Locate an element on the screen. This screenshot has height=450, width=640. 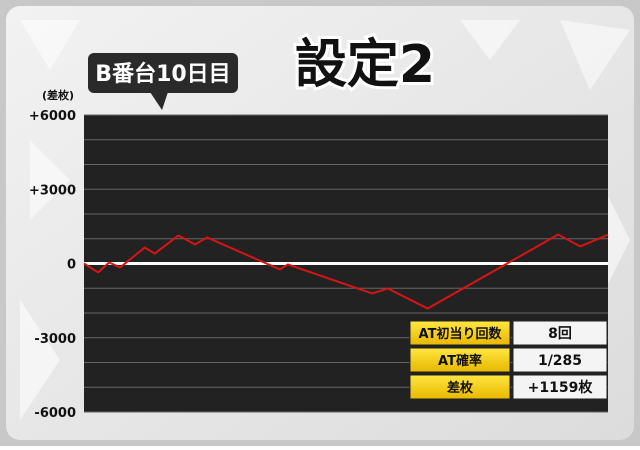
y-tick-label: +3000 is located at coordinates (52, 190).